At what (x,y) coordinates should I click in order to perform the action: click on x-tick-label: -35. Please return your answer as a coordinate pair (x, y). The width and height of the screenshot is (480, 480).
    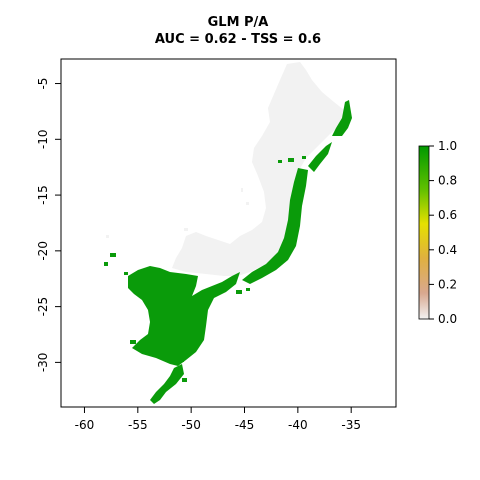
    Looking at the image, I should click on (351, 425).